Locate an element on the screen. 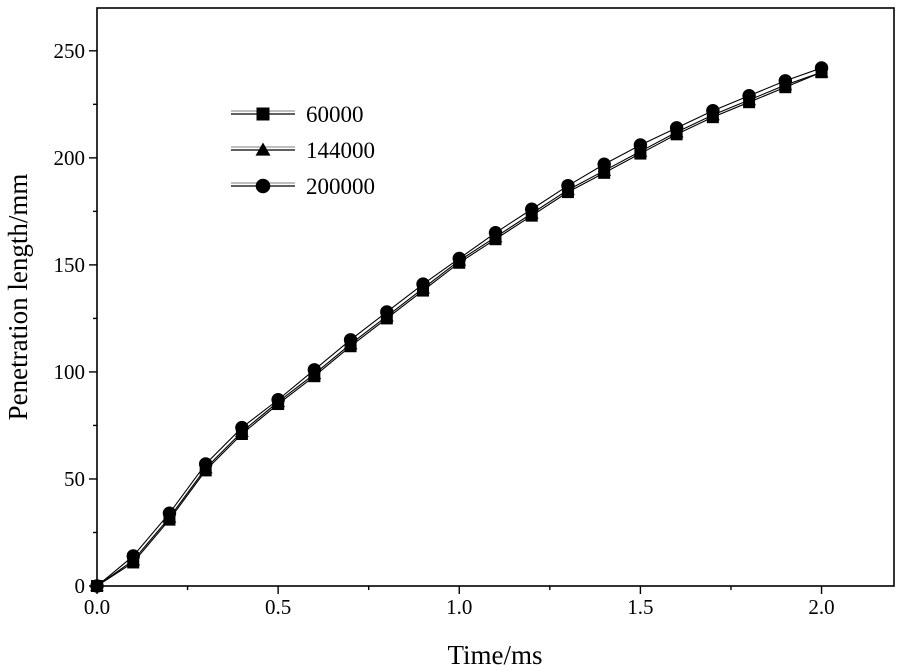 This screenshot has width=900, height=671. y-tick-label: 50 is located at coordinates (74, 479).